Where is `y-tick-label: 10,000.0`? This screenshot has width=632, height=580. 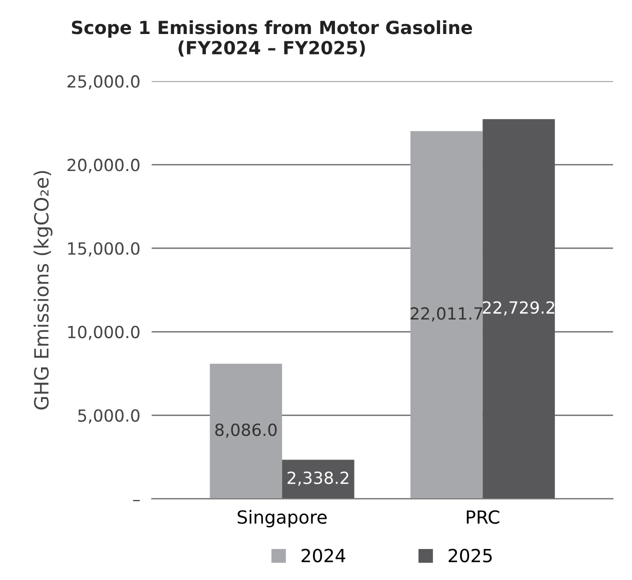
y-tick-label: 10,000.0 is located at coordinates (104, 333).